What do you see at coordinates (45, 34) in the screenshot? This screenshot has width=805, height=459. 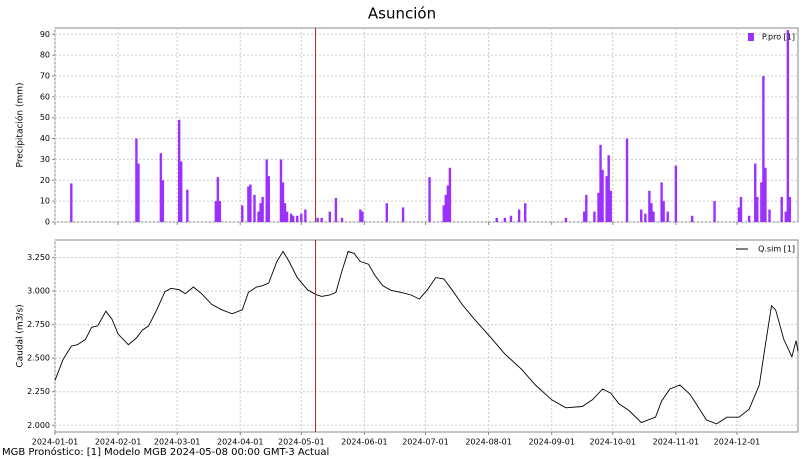 I see `y-tick-label: 90` at bounding box center [45, 34].